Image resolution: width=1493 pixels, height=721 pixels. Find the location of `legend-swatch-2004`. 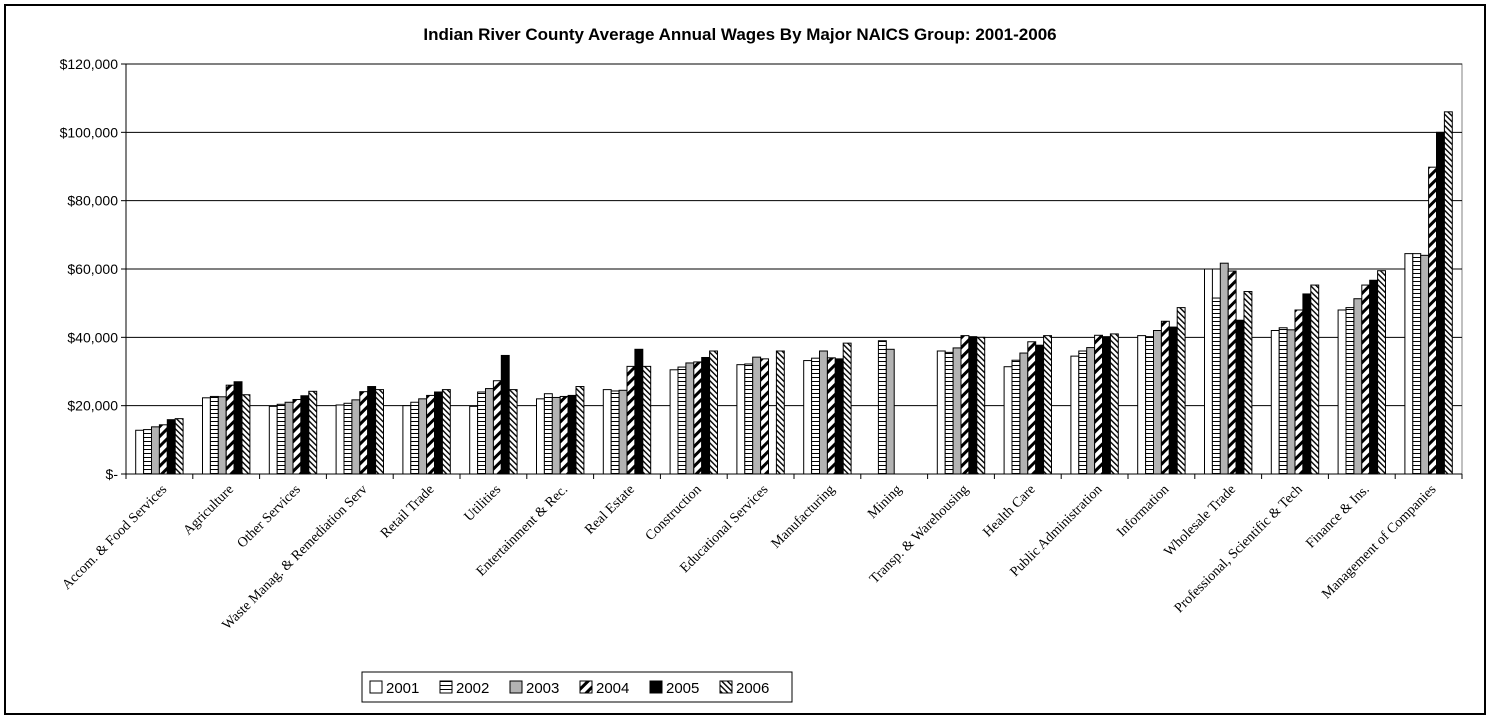

legend-swatch-2004 is located at coordinates (586, 687).